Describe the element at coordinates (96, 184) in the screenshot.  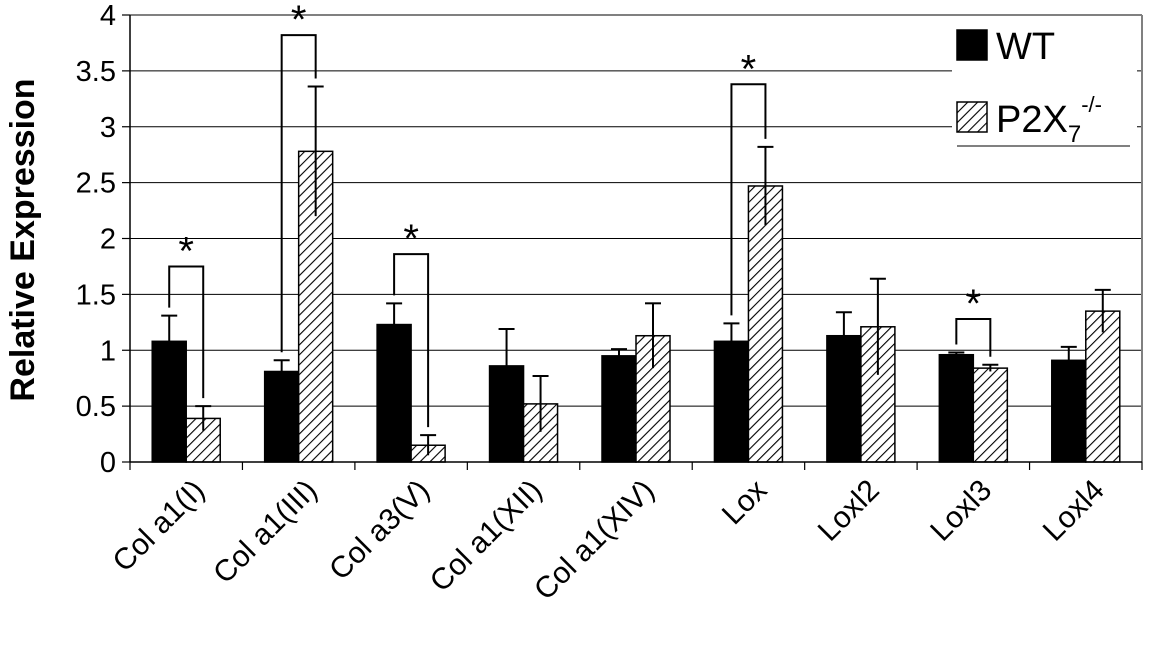
I see `y-tick-label: 2.5` at that location.